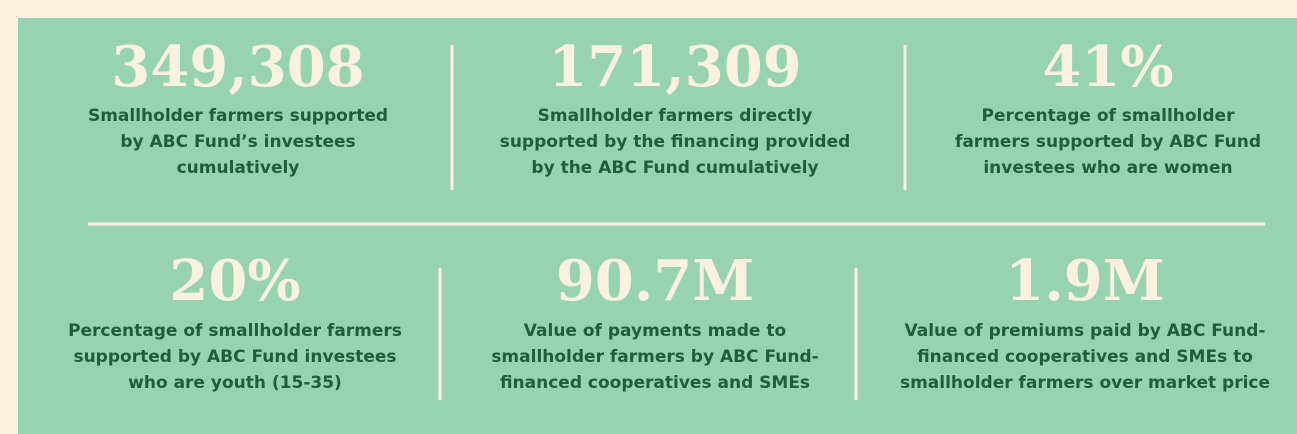  What do you see at coordinates (1085, 383) in the screenshot?
I see `stat-description: smallholder farmers over market price` at bounding box center [1085, 383].